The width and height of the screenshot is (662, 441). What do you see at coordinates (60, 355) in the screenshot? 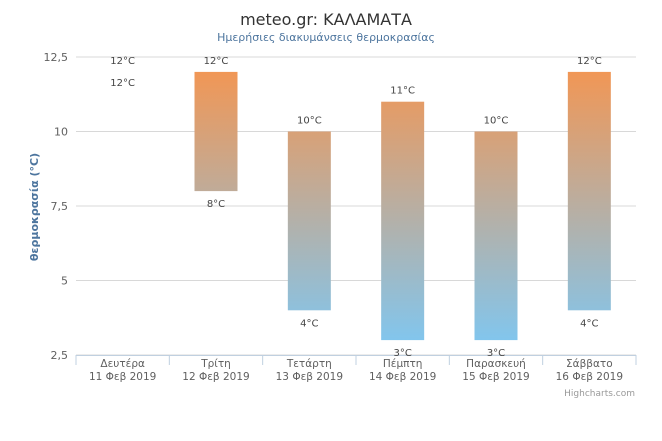
I see `y-tick-label: 2,5` at bounding box center [60, 355].